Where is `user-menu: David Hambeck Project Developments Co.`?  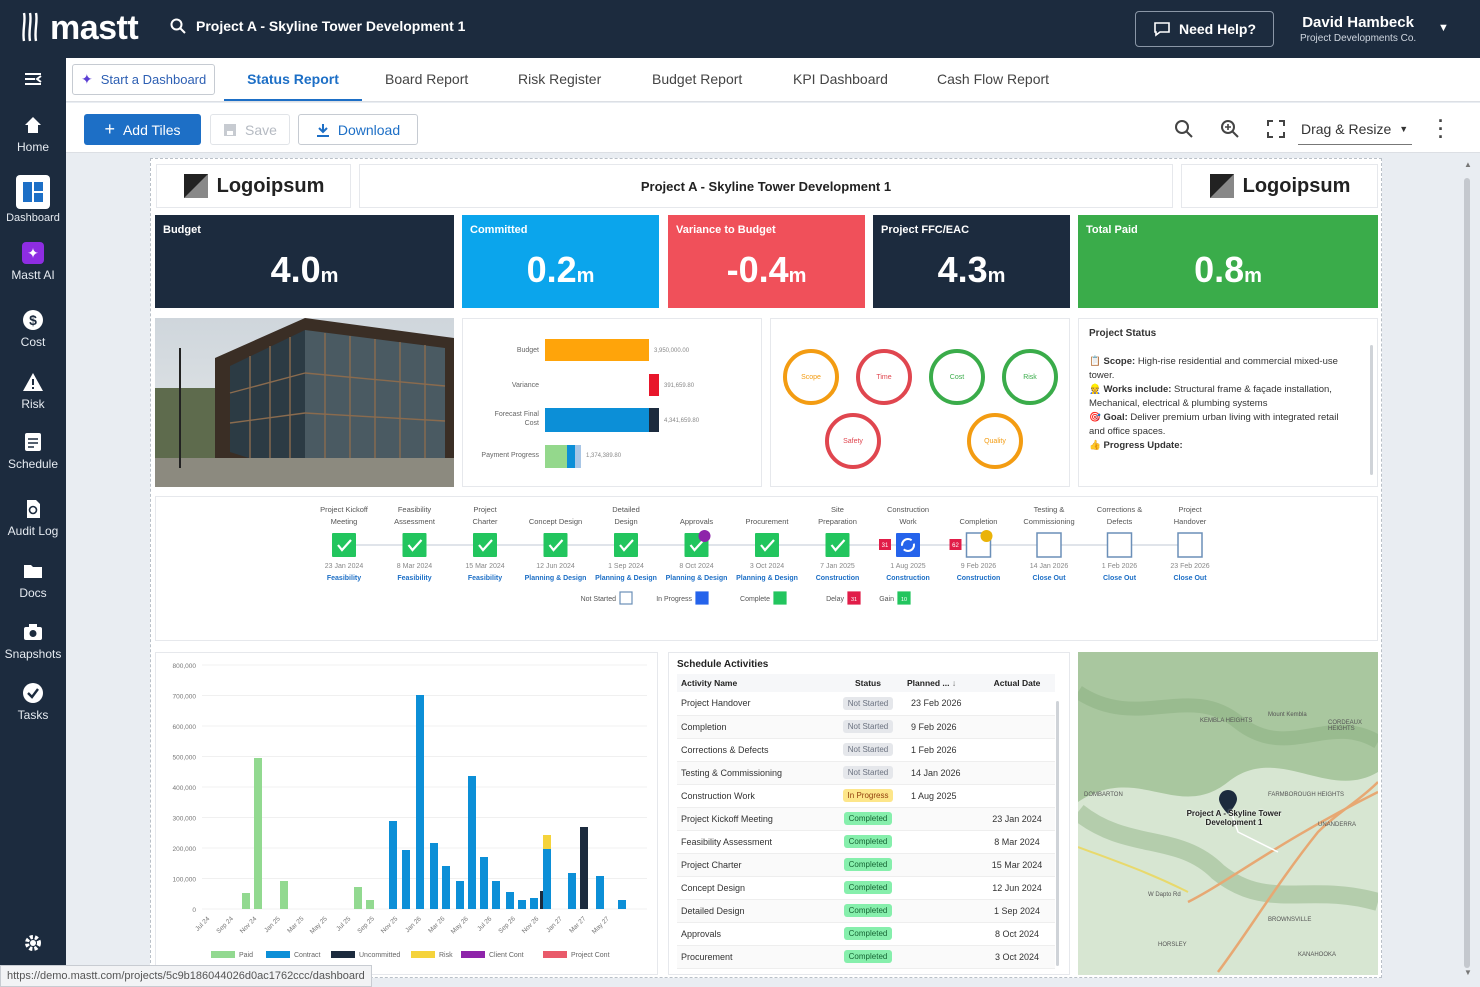
user-menu: David Hambeck Project Developments Co. is located at coordinates (1358, 29).